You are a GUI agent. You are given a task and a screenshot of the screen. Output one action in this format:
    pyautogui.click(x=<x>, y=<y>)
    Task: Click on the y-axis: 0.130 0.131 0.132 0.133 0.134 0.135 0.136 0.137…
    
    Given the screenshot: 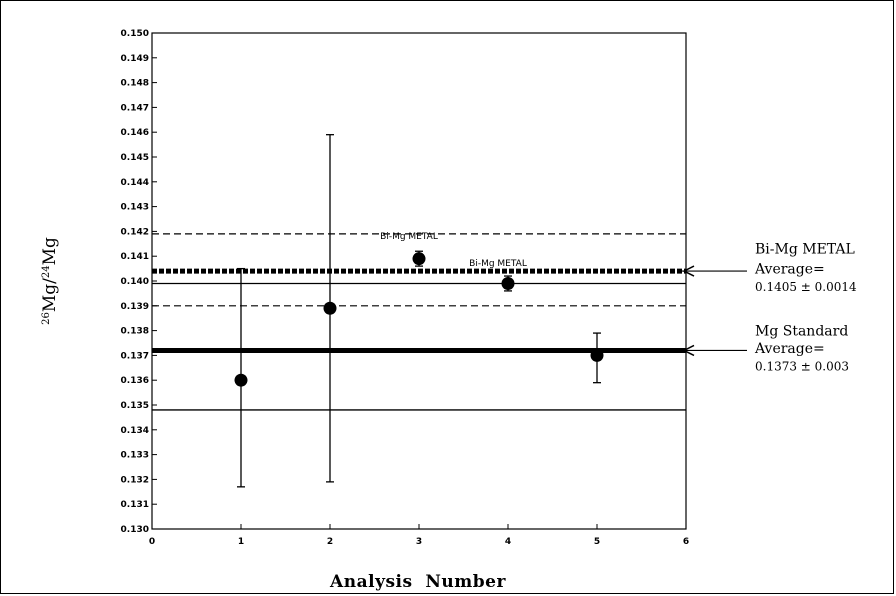 What is the action you would take?
    pyautogui.click(x=139, y=282)
    